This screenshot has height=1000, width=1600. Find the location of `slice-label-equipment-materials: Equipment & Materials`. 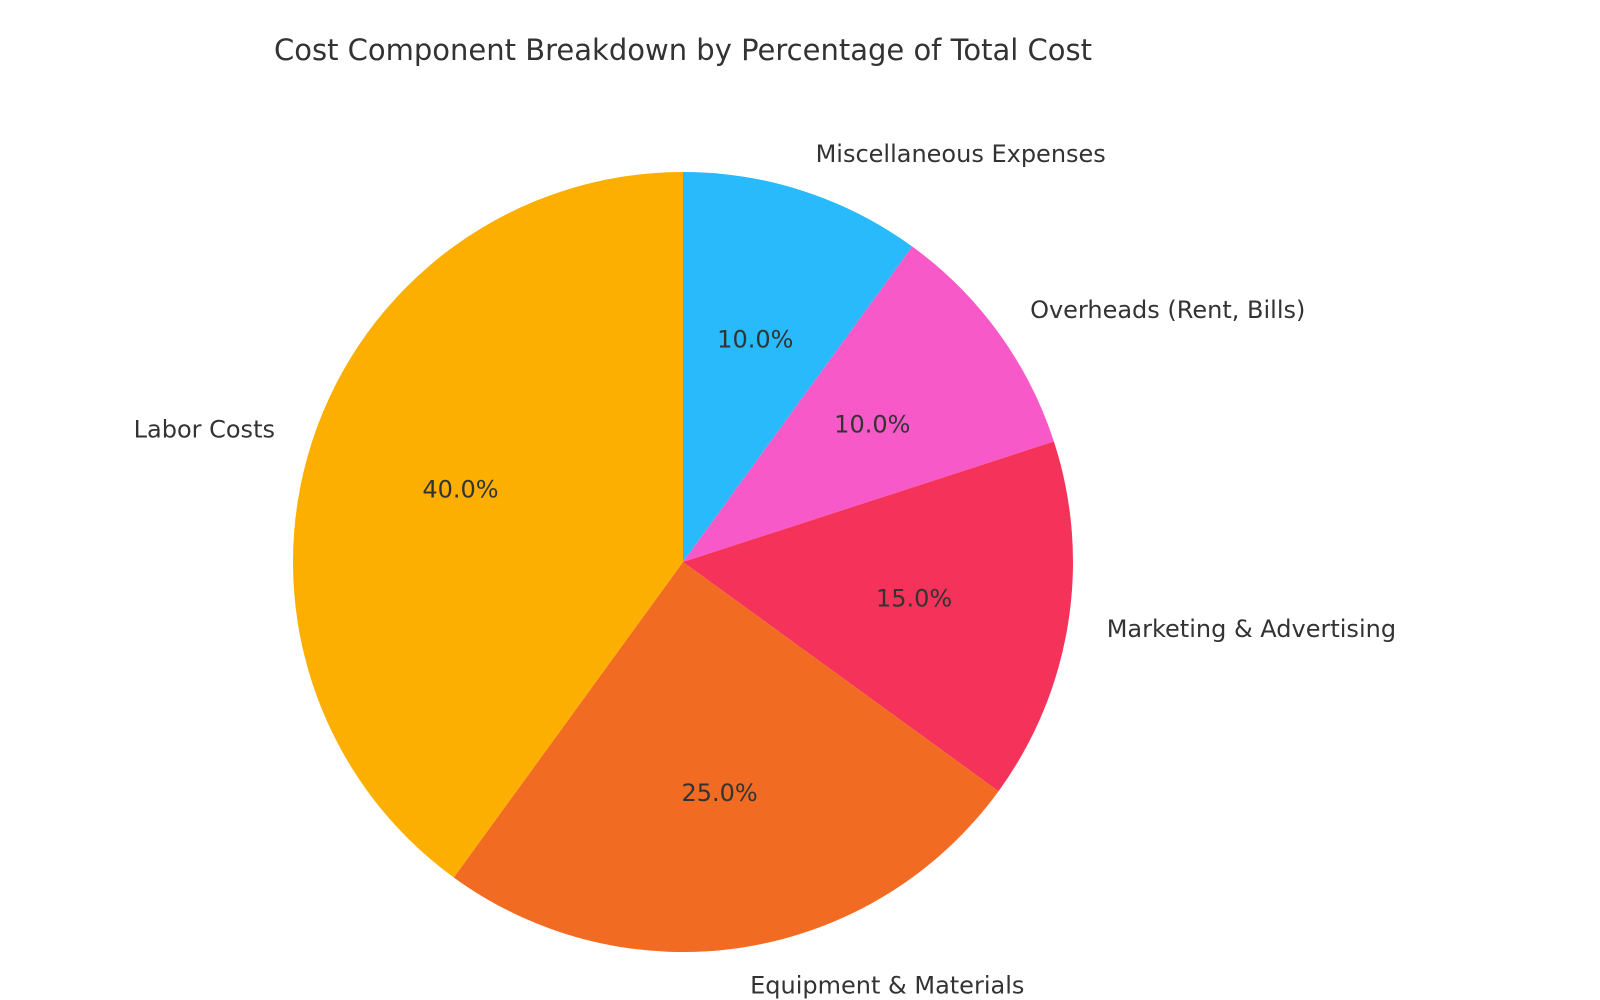

slice-label-equipment-materials: Equipment & Materials is located at coordinates (887, 986).